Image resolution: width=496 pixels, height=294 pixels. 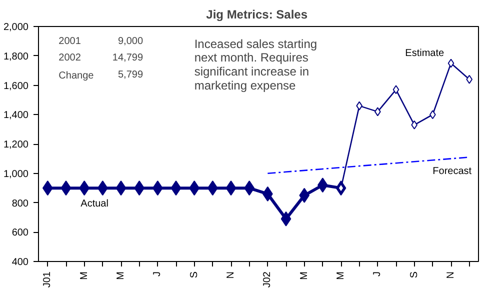 I want to click on chart-title: Jig Metrics: Sales, so click(x=257, y=15).